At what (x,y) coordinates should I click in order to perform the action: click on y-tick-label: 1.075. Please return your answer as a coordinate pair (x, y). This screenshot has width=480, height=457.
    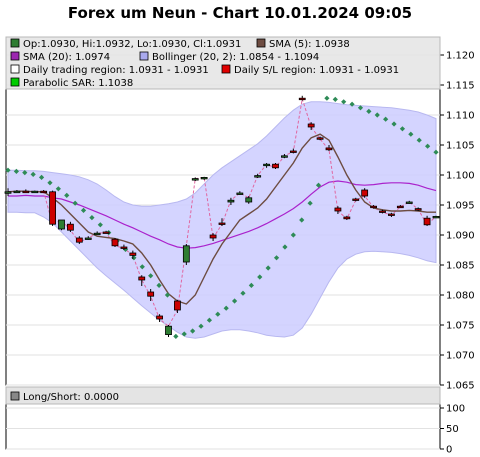
    Looking at the image, I should click on (460, 326).